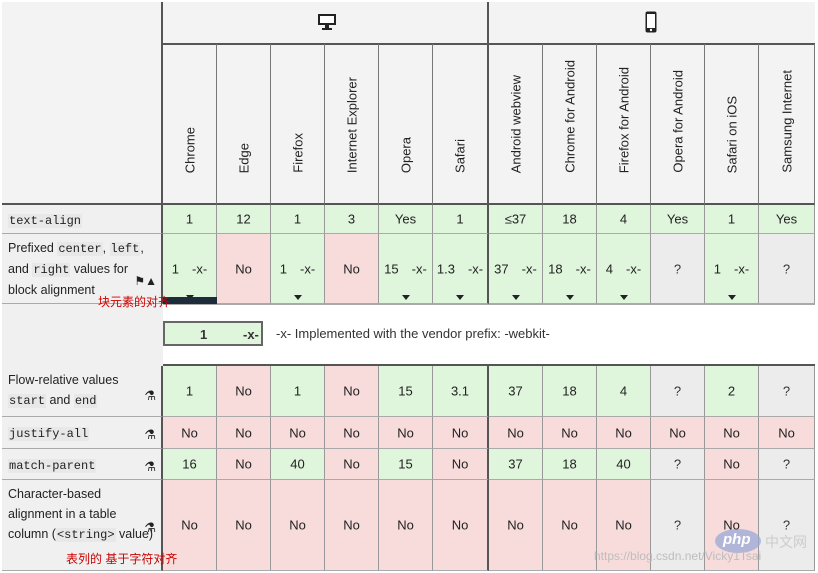  What do you see at coordinates (297, 153) in the screenshot?
I see `browser-name: Firefox` at bounding box center [297, 153].